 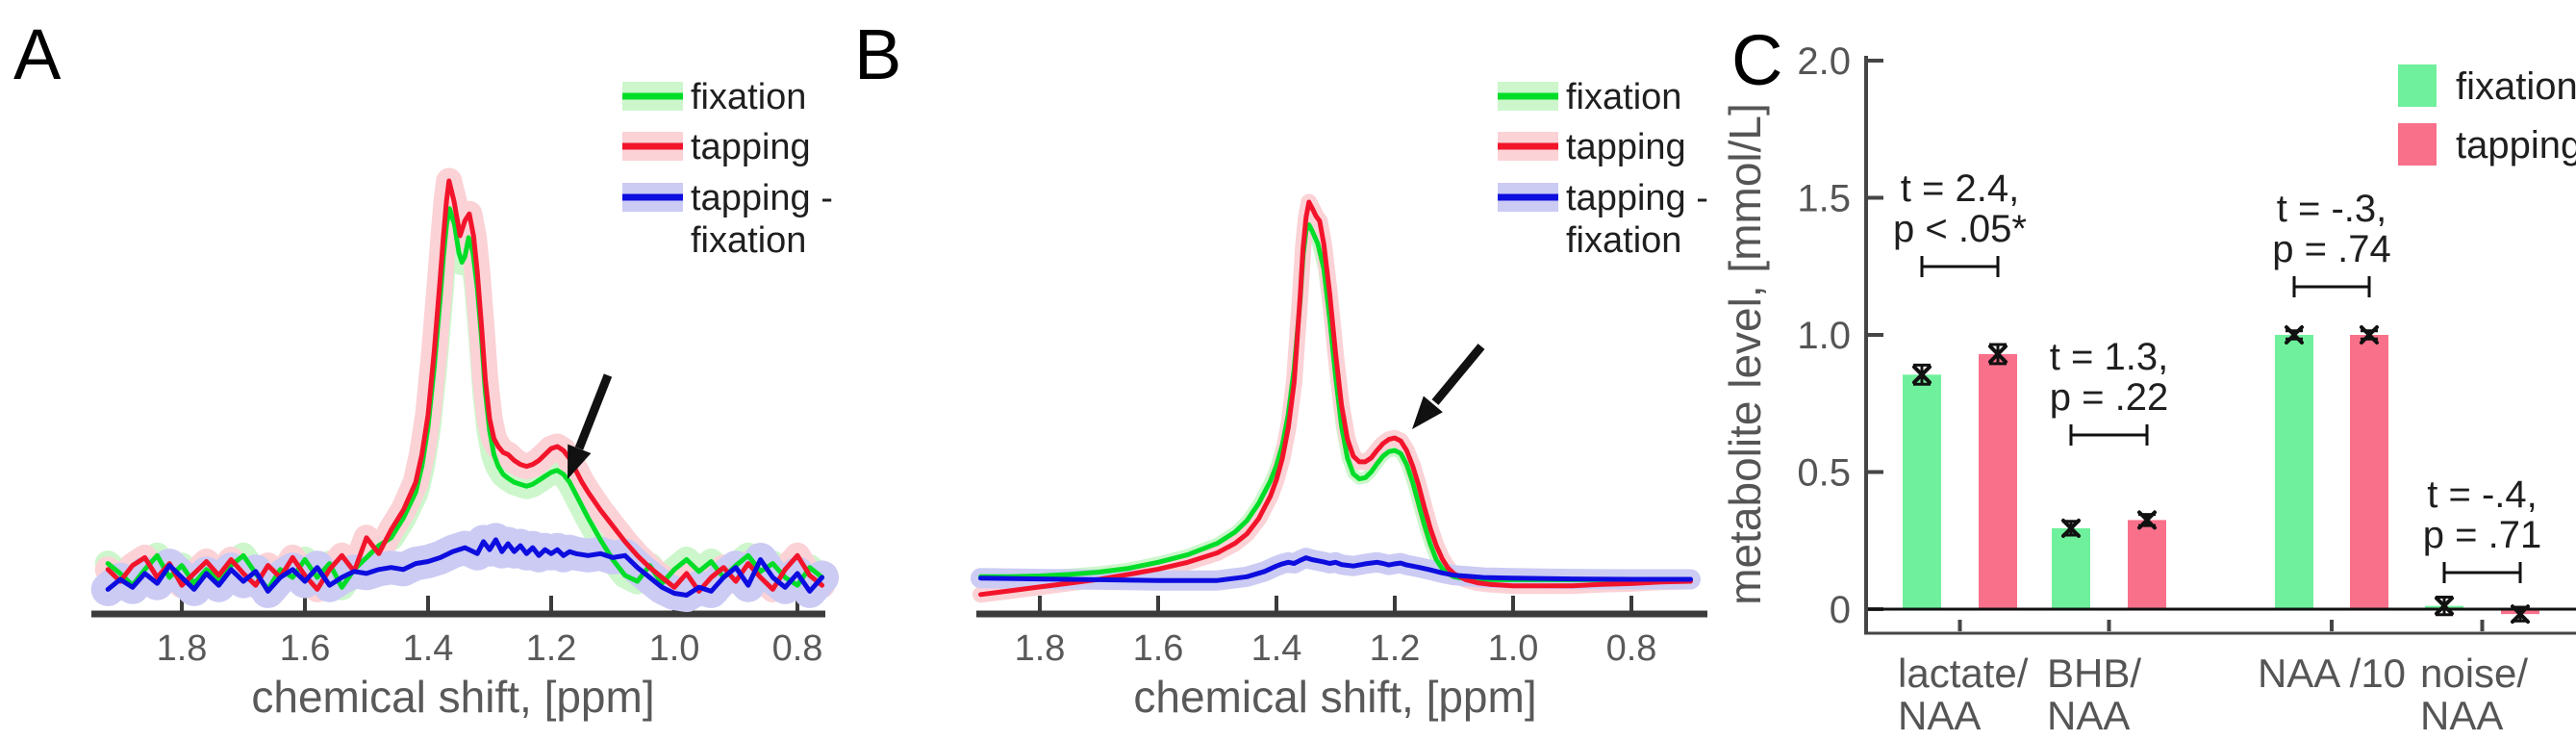 I want to click on stat-line1: t = 1.3,, so click(x=2109, y=357).